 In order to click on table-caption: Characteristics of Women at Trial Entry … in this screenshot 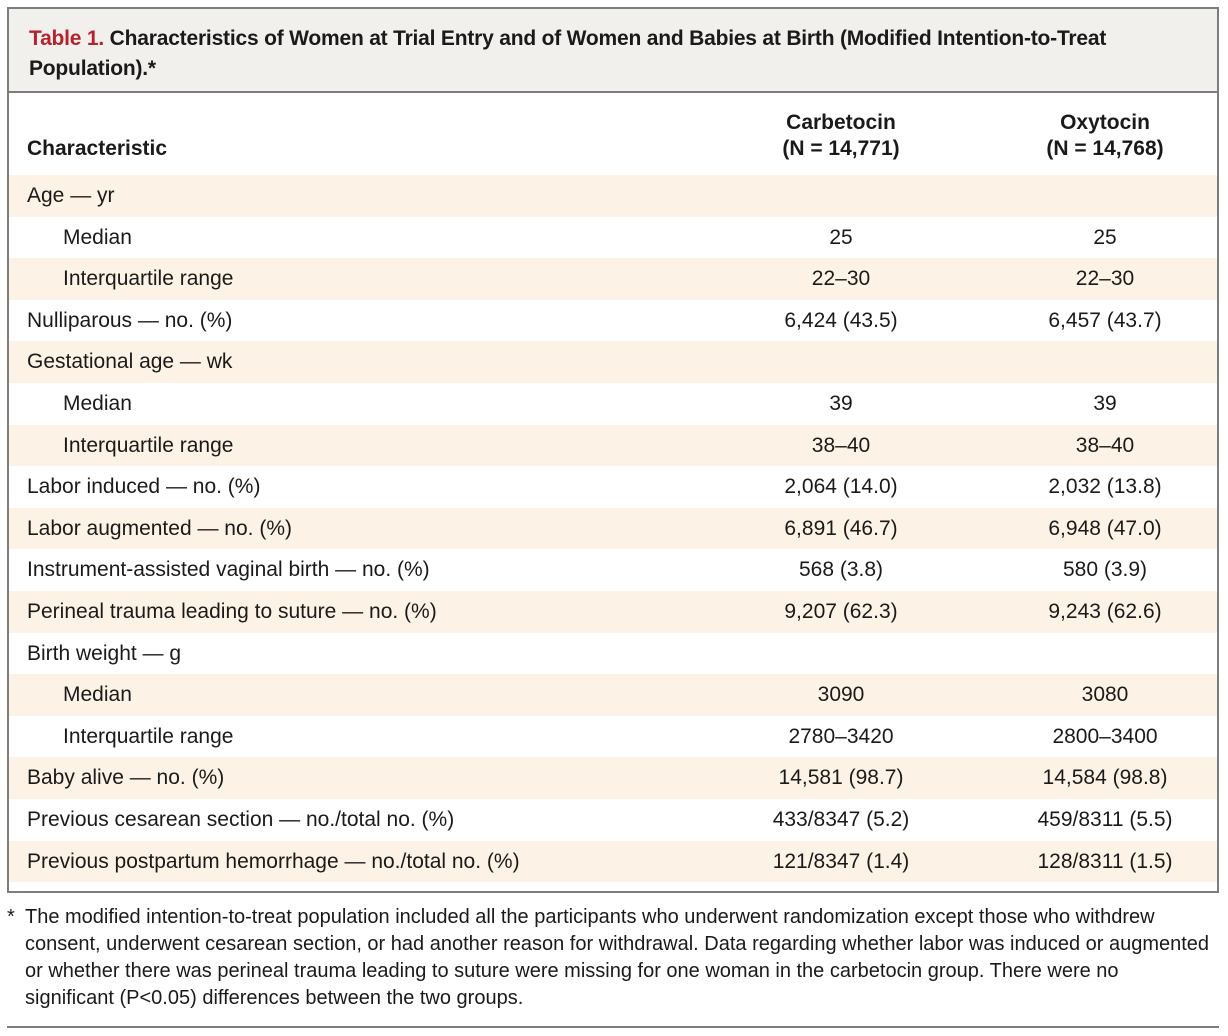, I will do `click(568, 53)`.